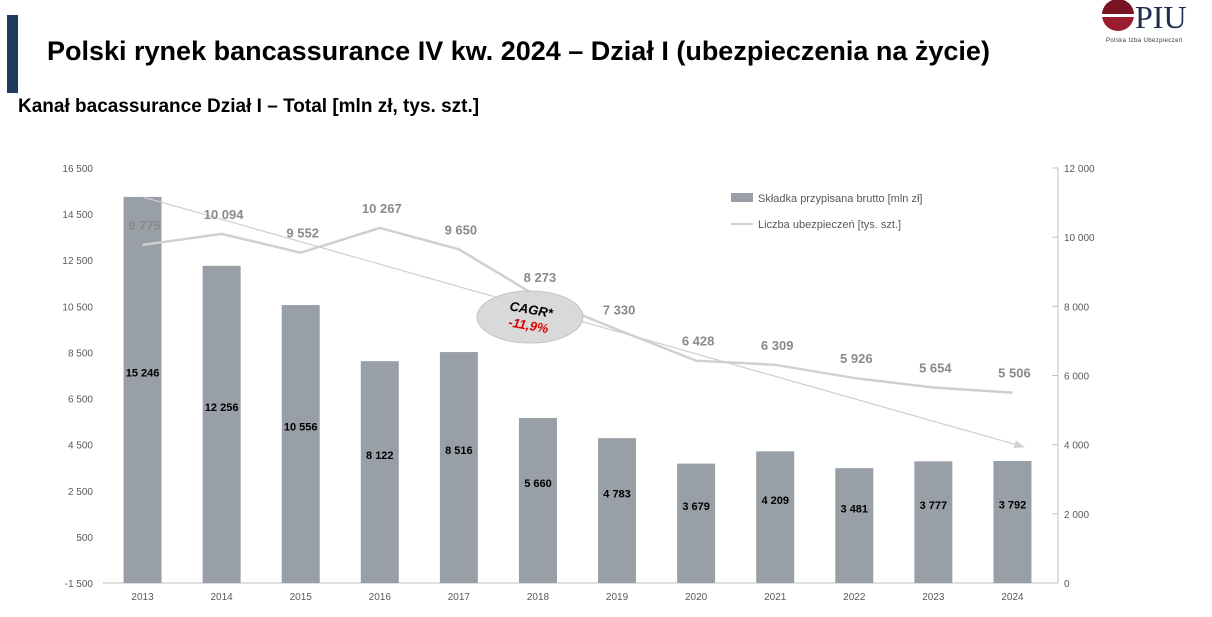 The height and width of the screenshot is (617, 1212). Describe the element at coordinates (538, 597) in the screenshot. I see `x-tick-label: 2018` at that location.